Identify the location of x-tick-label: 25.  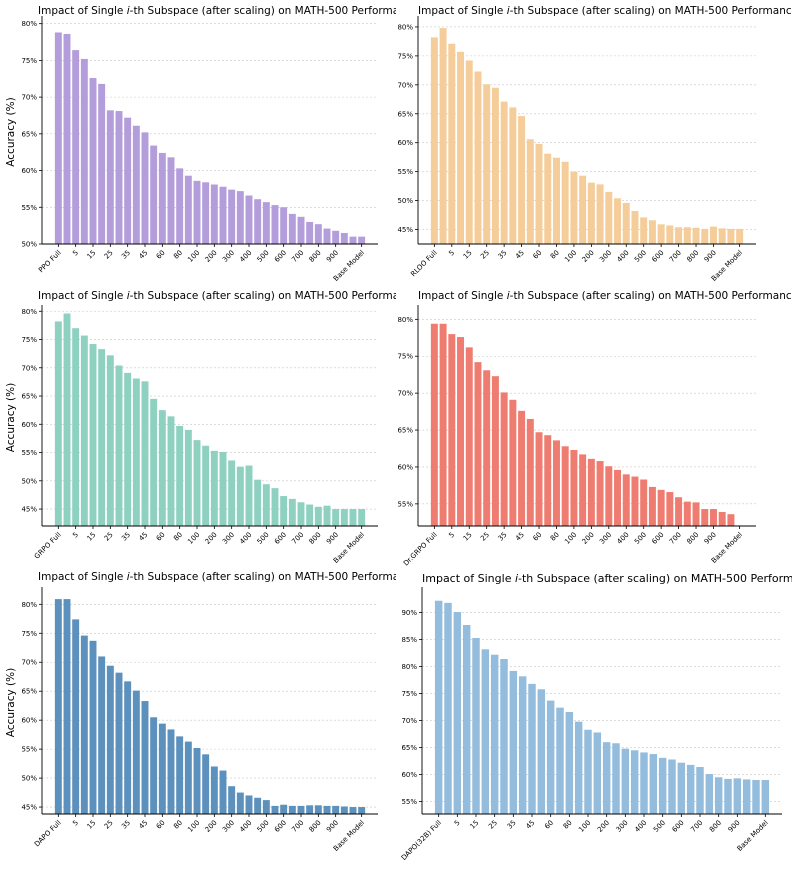
(493, 825).